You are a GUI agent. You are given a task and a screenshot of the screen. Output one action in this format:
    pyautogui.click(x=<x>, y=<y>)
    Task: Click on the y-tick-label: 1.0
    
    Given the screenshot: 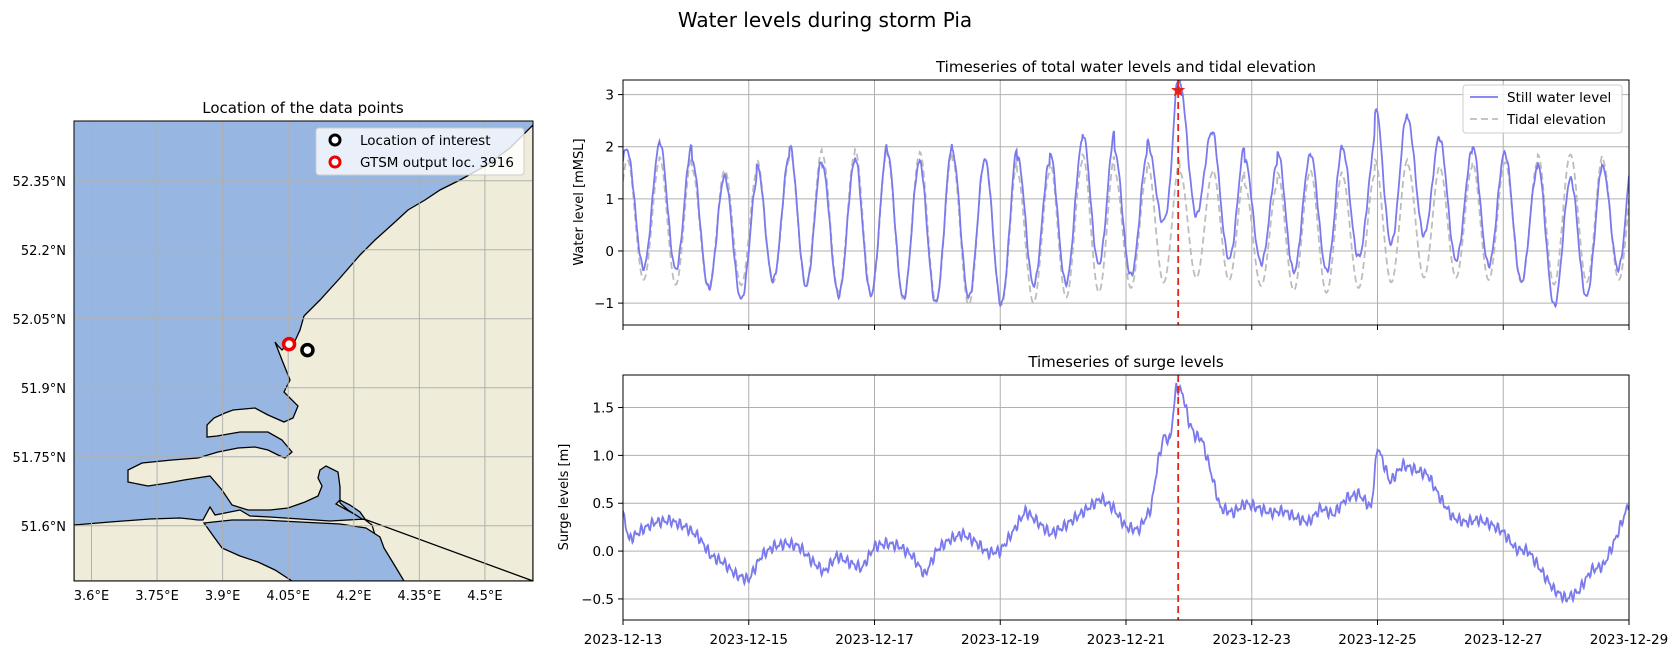 What is the action you would take?
    pyautogui.click(x=603, y=456)
    